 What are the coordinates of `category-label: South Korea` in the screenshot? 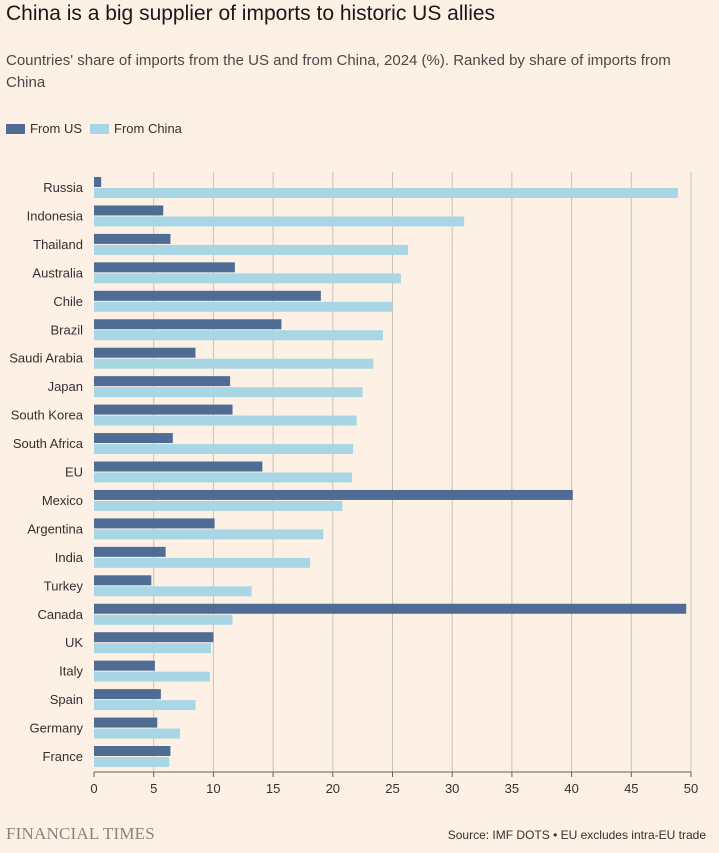 It's located at (47, 415).